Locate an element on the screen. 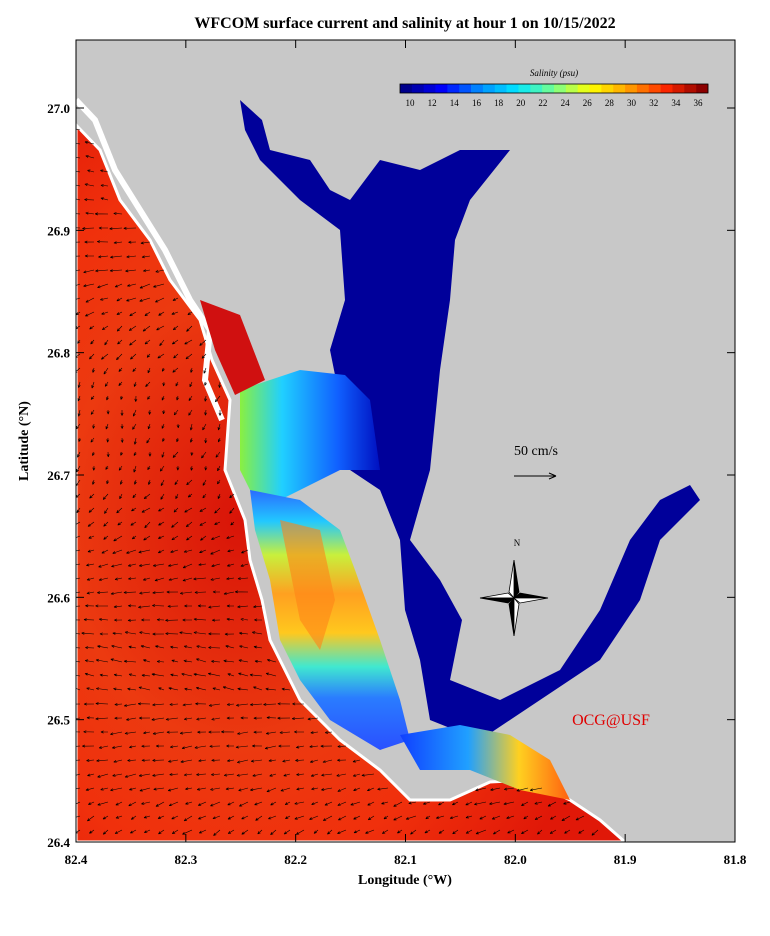  compass is located at coordinates (514, 598).